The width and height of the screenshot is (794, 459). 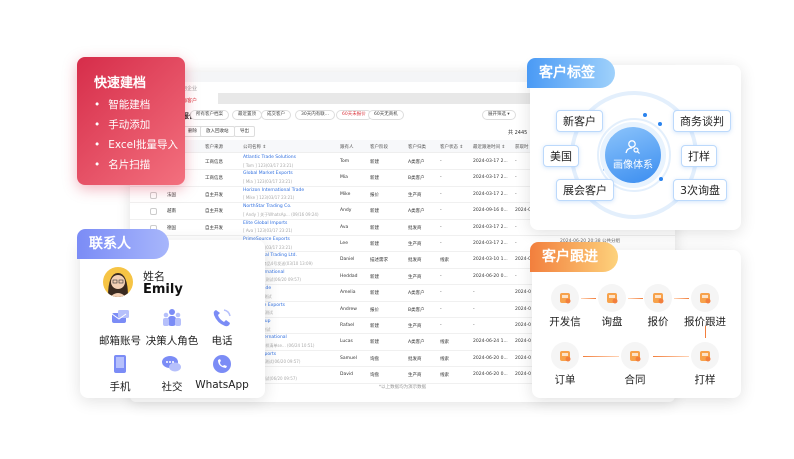 What do you see at coordinates (416, 179) in the screenshot?
I see `customer-type: B类客户` at bounding box center [416, 179].